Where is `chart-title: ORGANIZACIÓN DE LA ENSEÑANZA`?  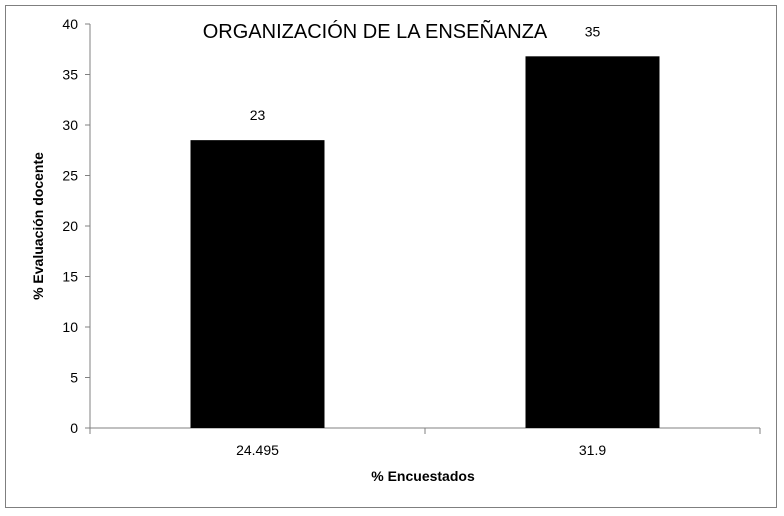 chart-title: ORGANIZACIÓN DE LA ENSEÑANZA is located at coordinates (375, 31).